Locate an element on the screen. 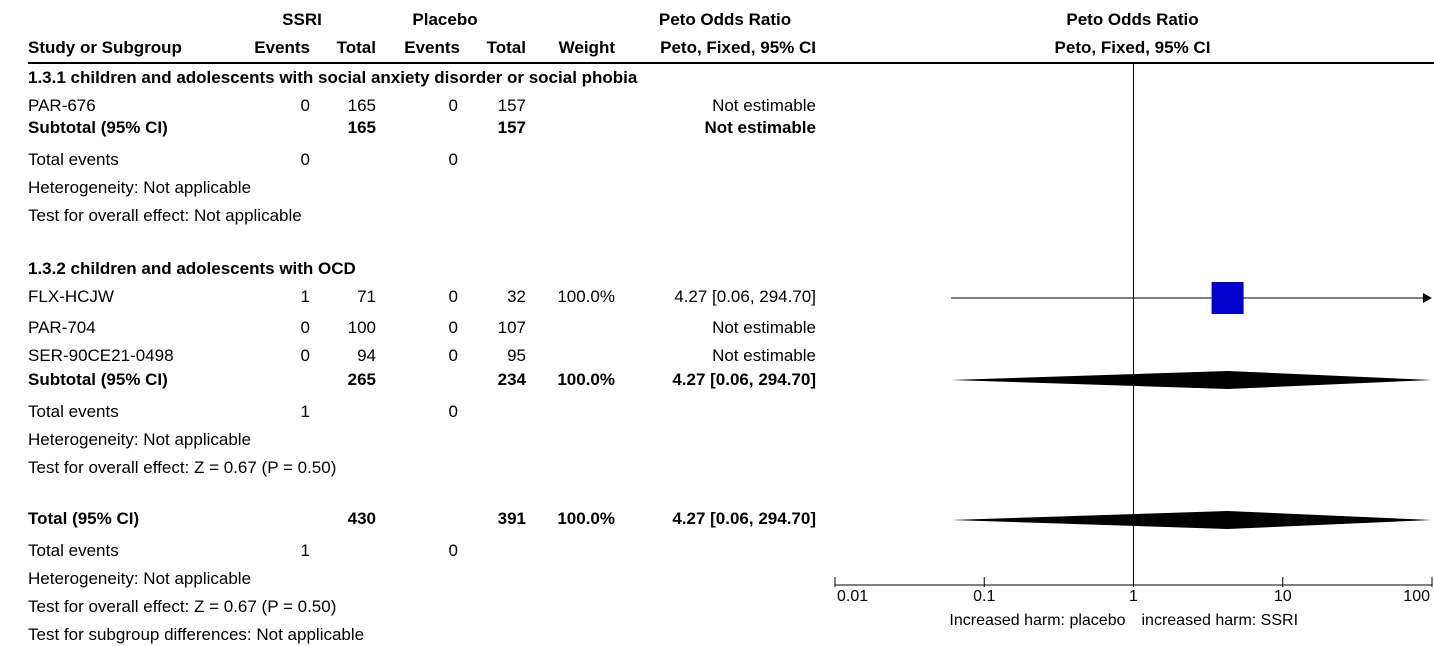  study-square is located at coordinates (1227, 298).